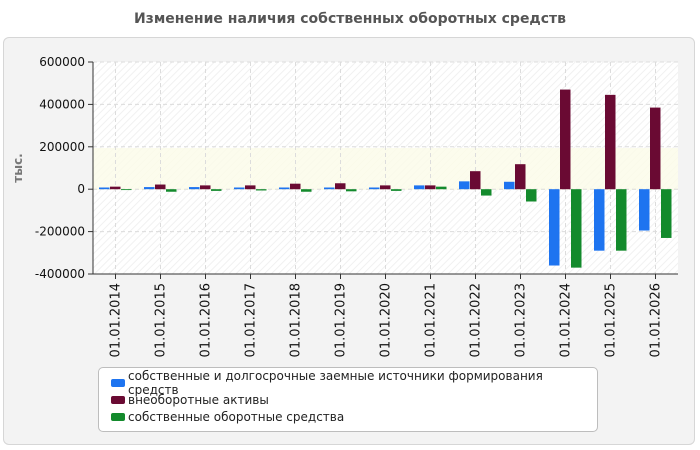 Image resolution: width=700 pixels, height=450 pixels. I want to click on x-tick-label: 01.01.2021, so click(431, 320).